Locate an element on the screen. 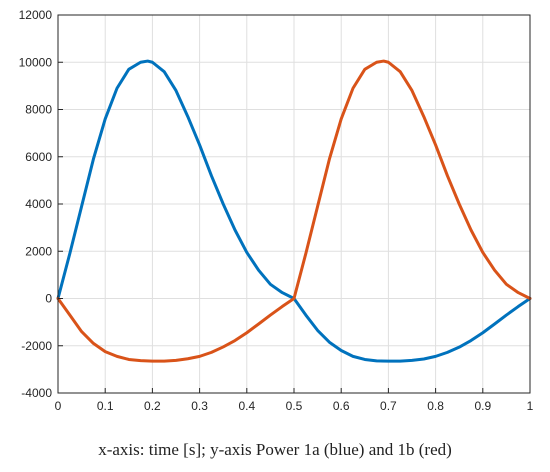 This screenshot has height=472, width=550. y-axis-ticks: -4000 -2000 0 2000 4000 6000 8000 10000 12000 is located at coordinates (41, 204).